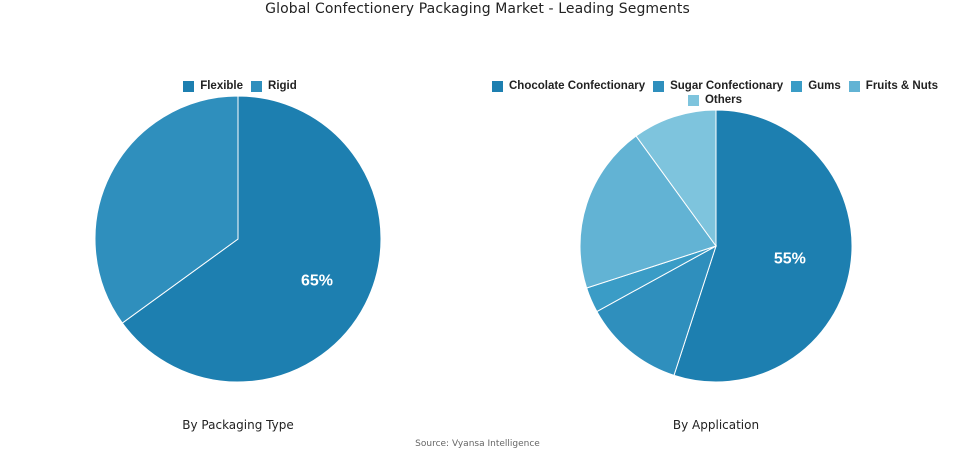 The width and height of the screenshot is (955, 454). I want to click on subtitle-packaging-type: By Packaging Type, so click(238, 425).